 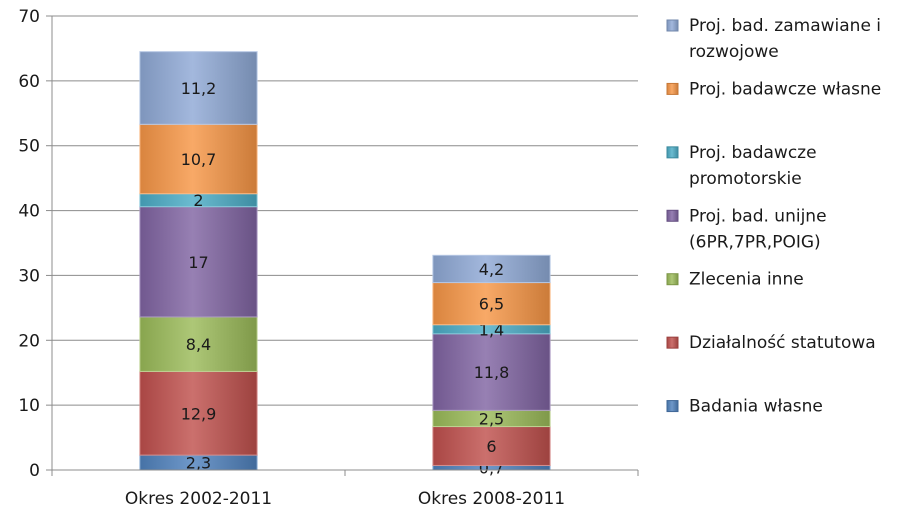 What do you see at coordinates (746, 280) in the screenshot?
I see `legend-label: Zlecenia inne` at bounding box center [746, 280].